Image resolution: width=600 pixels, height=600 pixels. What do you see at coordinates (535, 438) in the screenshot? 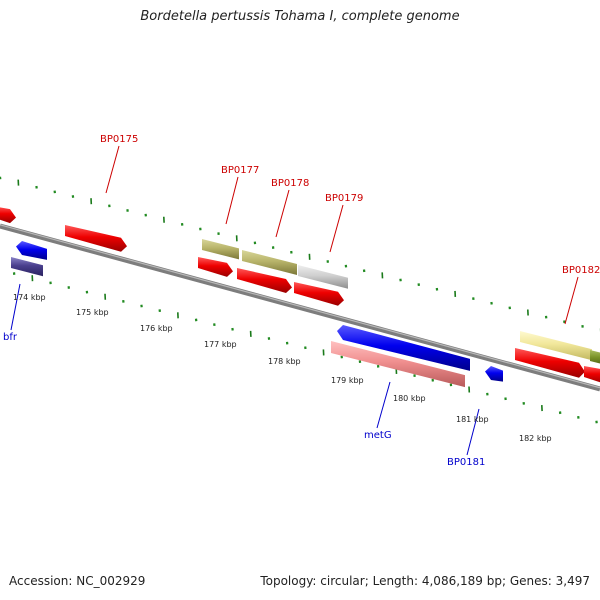
I see `kbp-label: 182 kbp` at bounding box center [535, 438].